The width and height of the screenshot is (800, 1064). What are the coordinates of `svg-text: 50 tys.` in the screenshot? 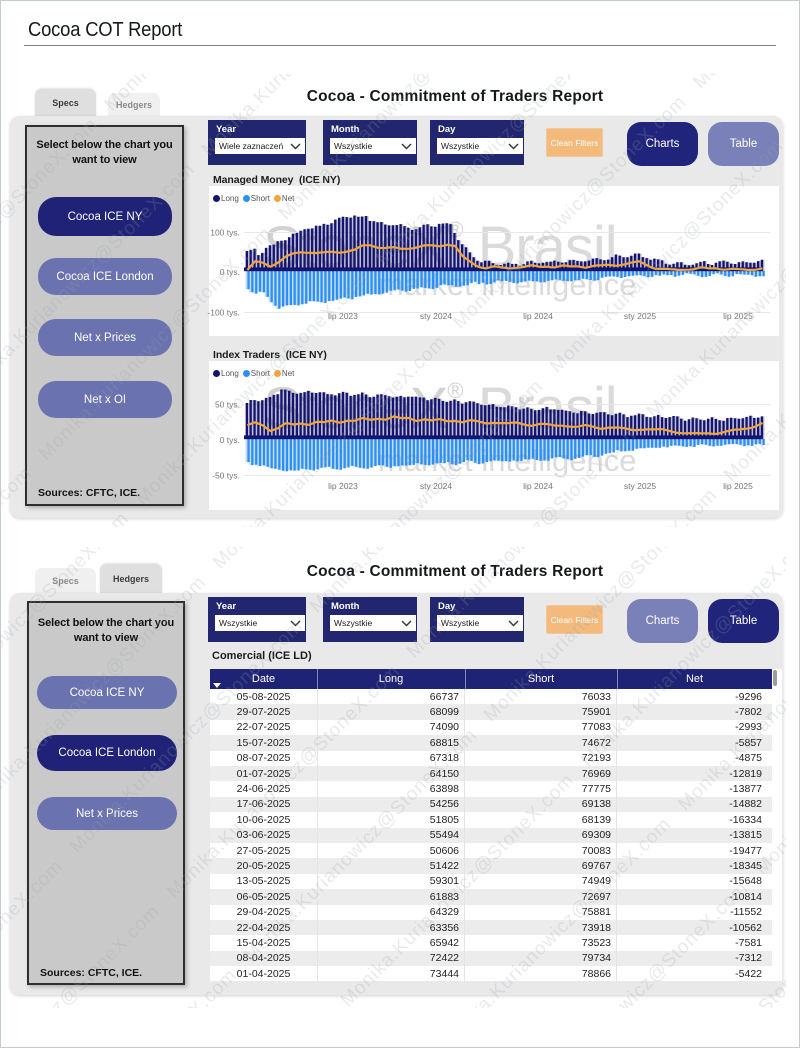 It's located at (227, 405).